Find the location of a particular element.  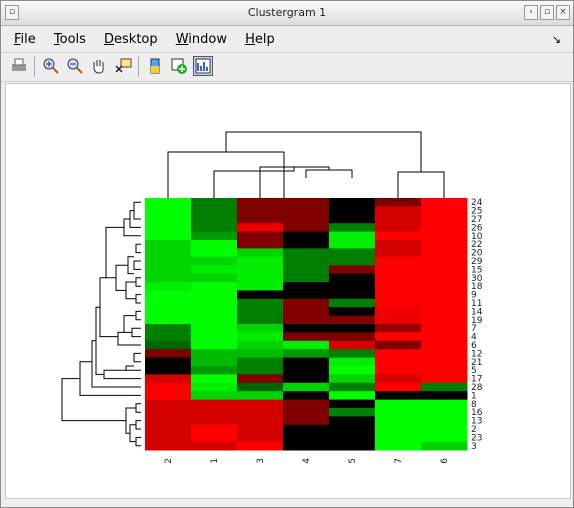

menu-item: Tools is located at coordinates (69, 39).